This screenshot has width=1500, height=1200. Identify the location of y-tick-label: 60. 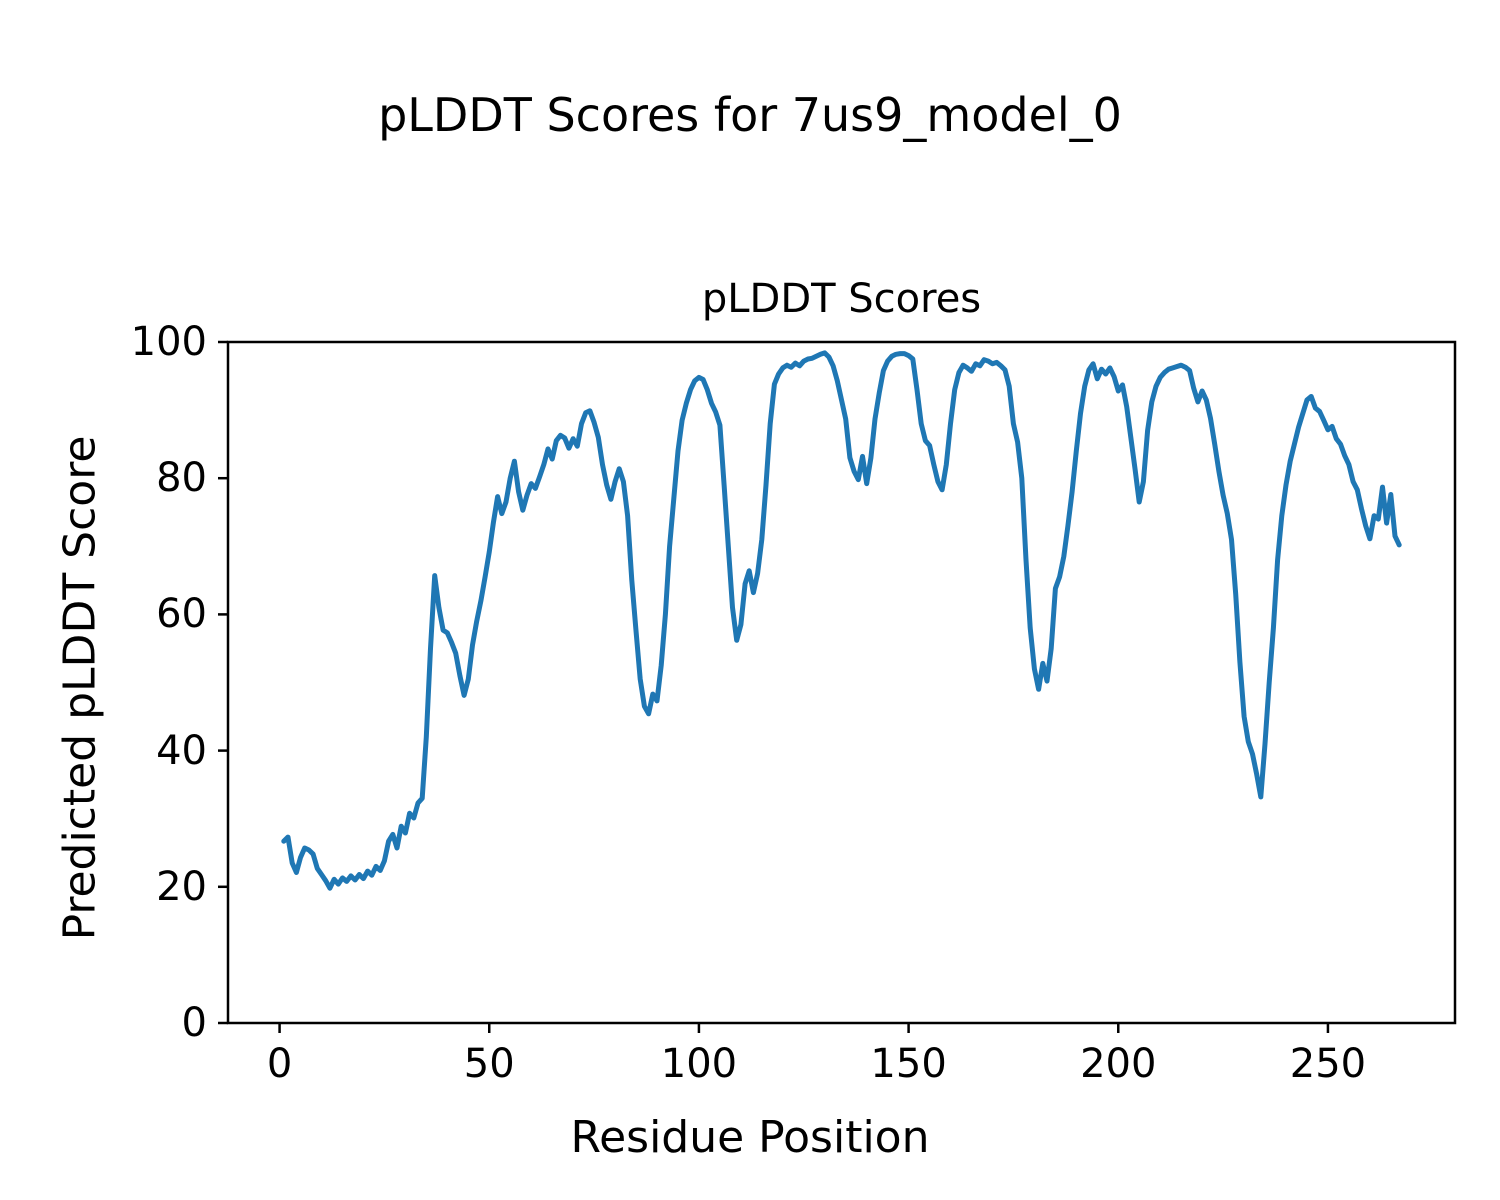
(181, 614).